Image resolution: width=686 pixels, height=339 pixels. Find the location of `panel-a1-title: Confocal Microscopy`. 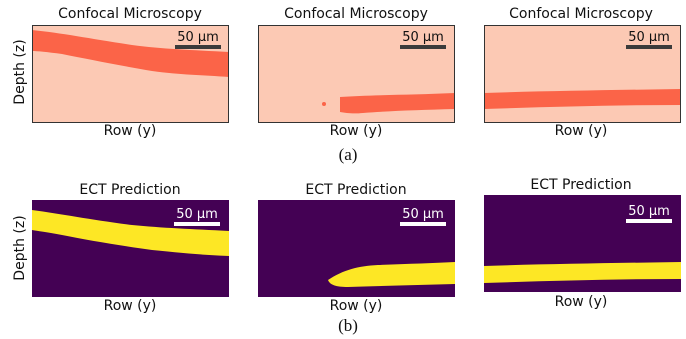

panel-a1-title: Confocal Microscopy is located at coordinates (130, 14).